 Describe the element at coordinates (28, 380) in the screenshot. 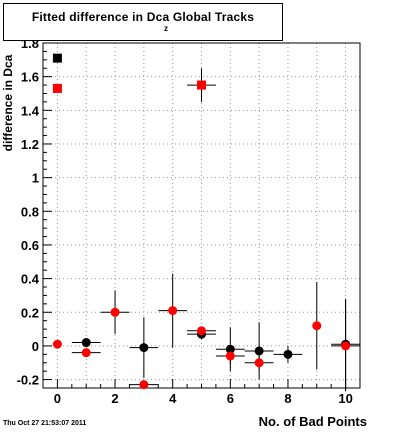

I see `y-tick-label: -0.2` at that location.